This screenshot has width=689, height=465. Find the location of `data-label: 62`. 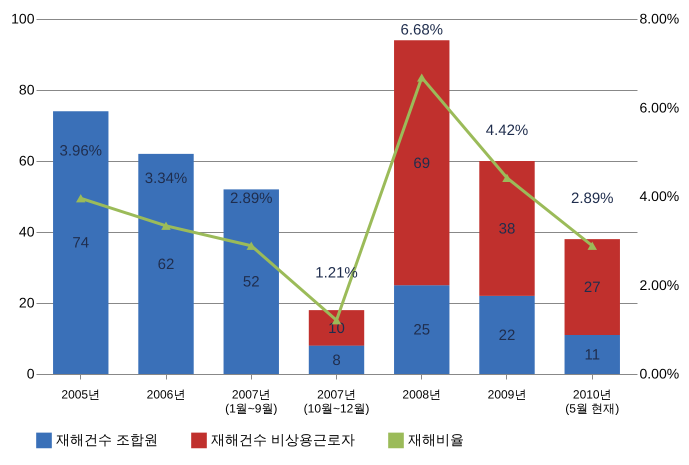

data-label: 62 is located at coordinates (166, 264).